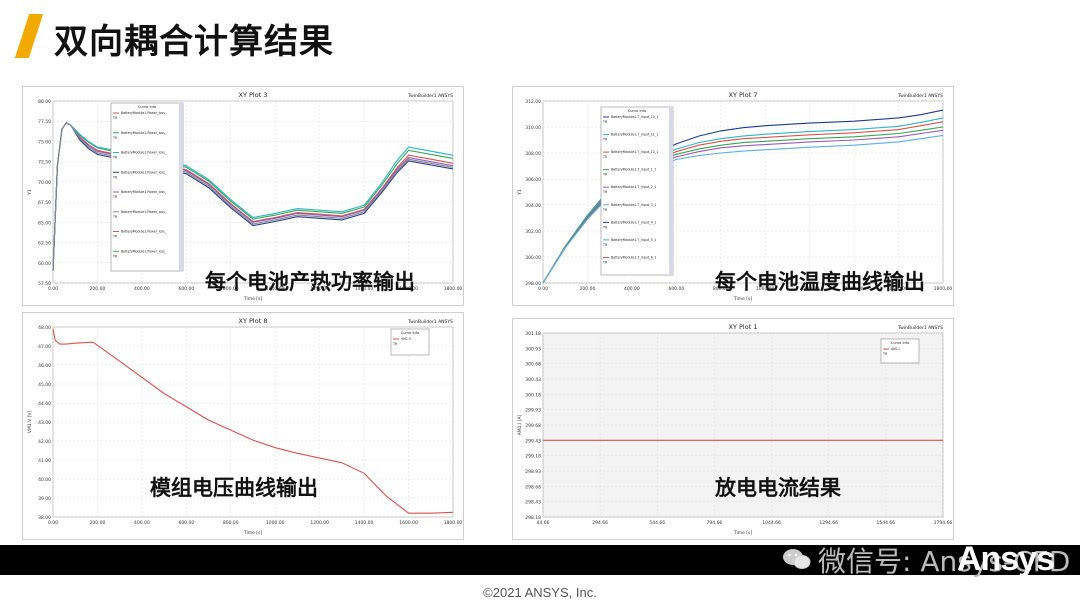 This screenshot has height=608, width=1080. Describe the element at coordinates (633, 187) in the screenshot. I see `legend-entry: BatteryModule1.T_input_2_1` at that location.